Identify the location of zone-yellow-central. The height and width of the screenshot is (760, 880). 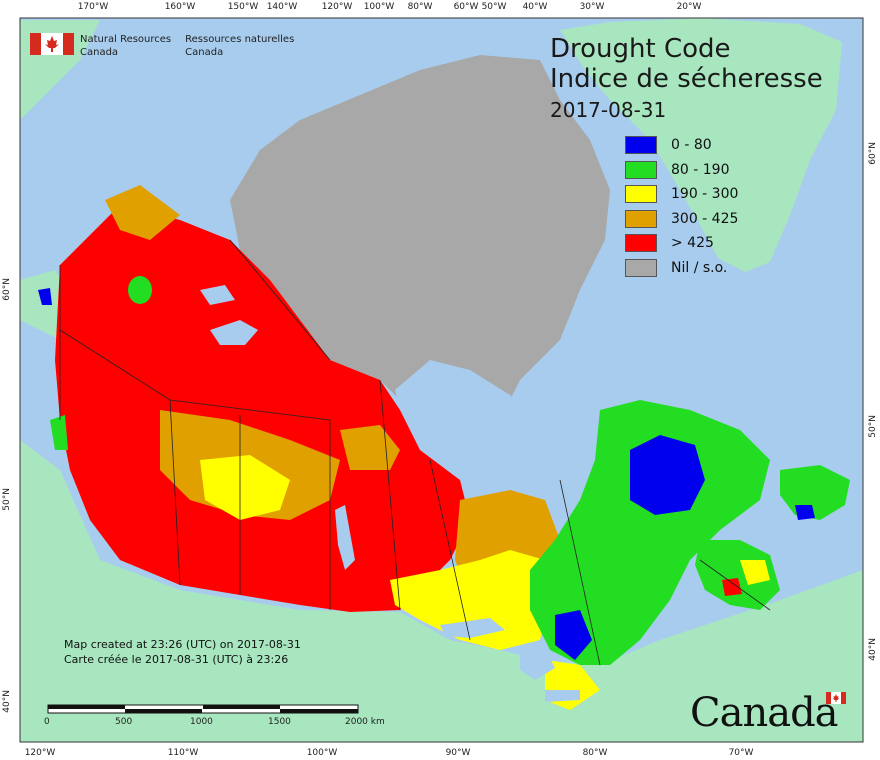
(245, 487).